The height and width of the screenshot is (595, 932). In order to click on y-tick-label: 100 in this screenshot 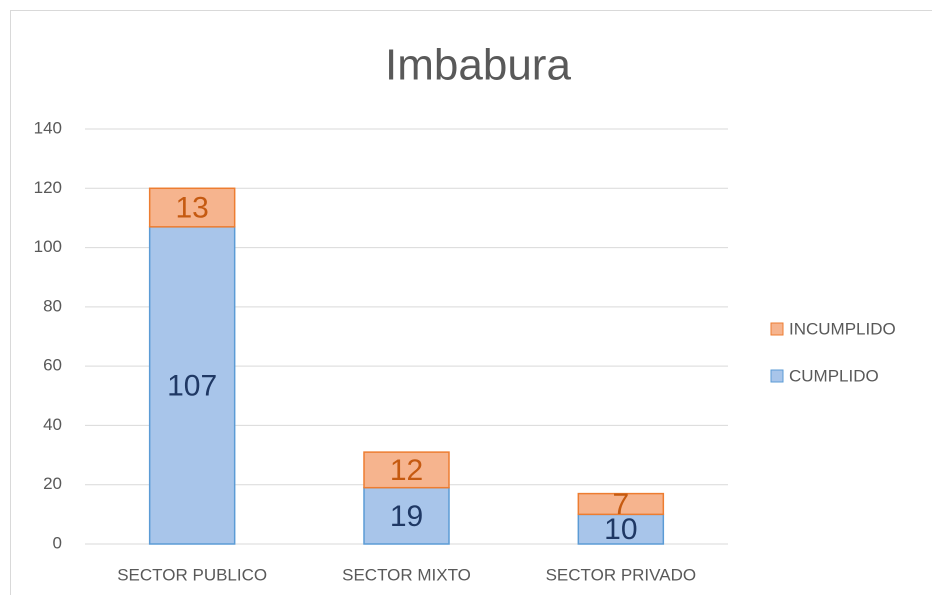, I will do `click(48, 246)`.